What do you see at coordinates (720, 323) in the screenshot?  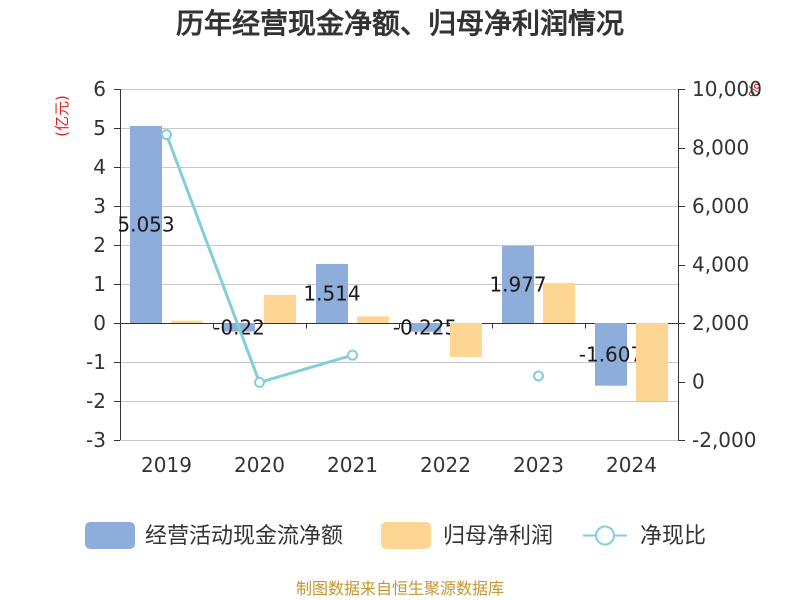 I see `right-axis-tick-label: 2,000` at bounding box center [720, 323].